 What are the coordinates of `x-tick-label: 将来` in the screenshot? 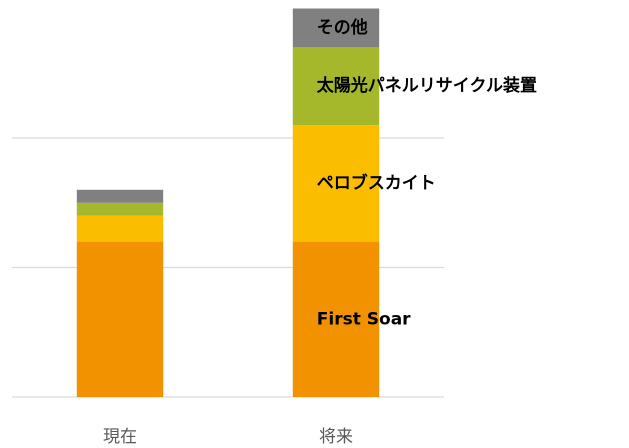 It's located at (336, 437).